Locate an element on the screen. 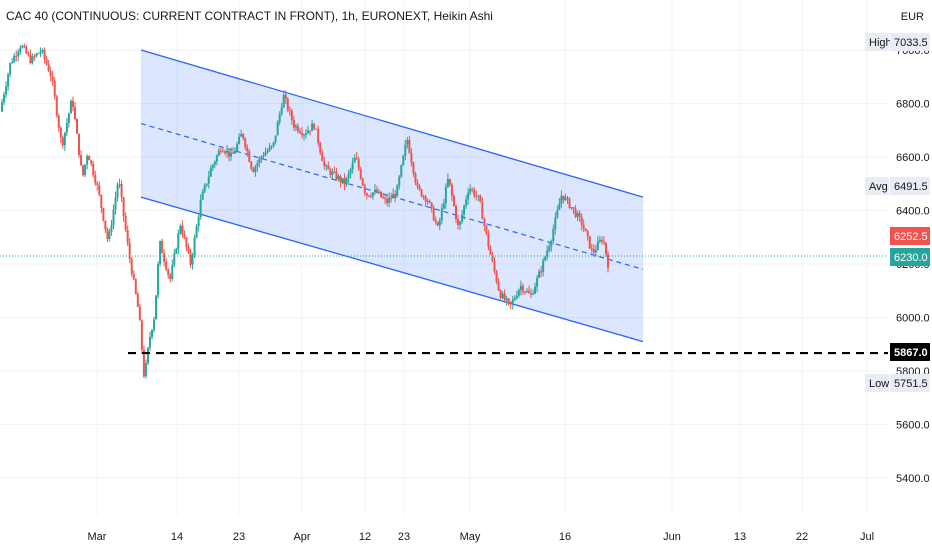 This screenshot has height=550, width=932. high-value-bg is located at coordinates (910, 42).